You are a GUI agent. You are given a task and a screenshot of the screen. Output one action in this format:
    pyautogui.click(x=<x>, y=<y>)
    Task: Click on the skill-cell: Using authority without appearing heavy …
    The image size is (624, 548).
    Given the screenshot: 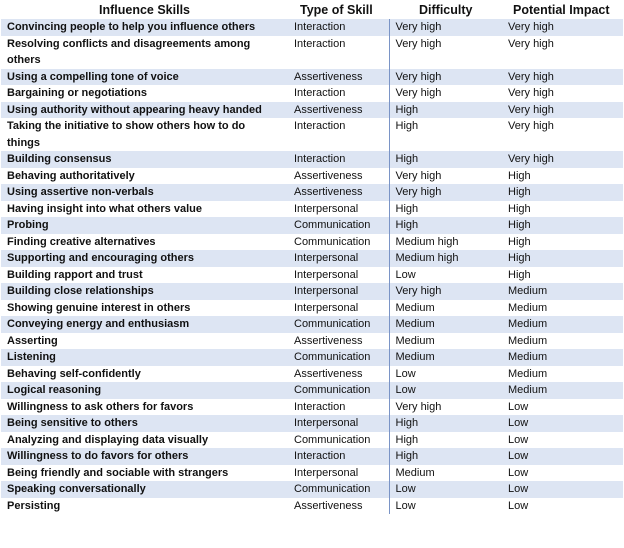 What is the action you would take?
    pyautogui.click(x=144, y=109)
    